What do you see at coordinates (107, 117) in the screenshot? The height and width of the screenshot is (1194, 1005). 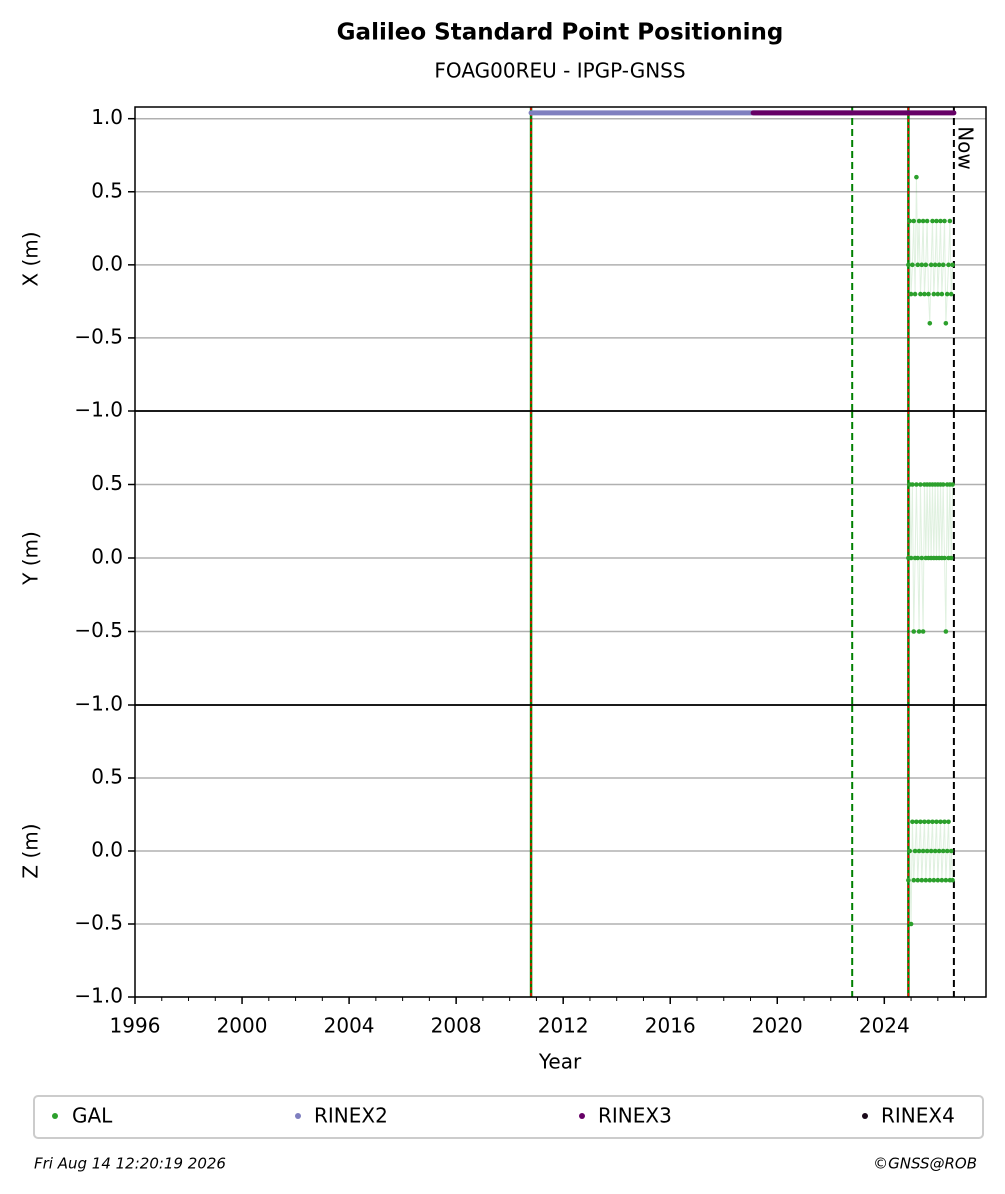 I see `y-tick-label: 1.0` at bounding box center [107, 117].